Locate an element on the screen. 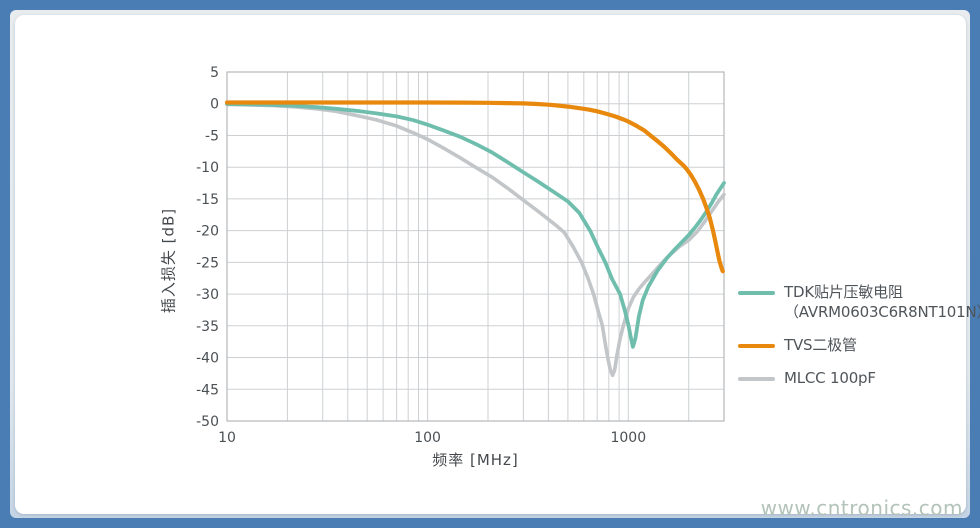 Image resolution: width=980 pixels, height=528 pixels. svg-text: -30 is located at coordinates (207, 295).